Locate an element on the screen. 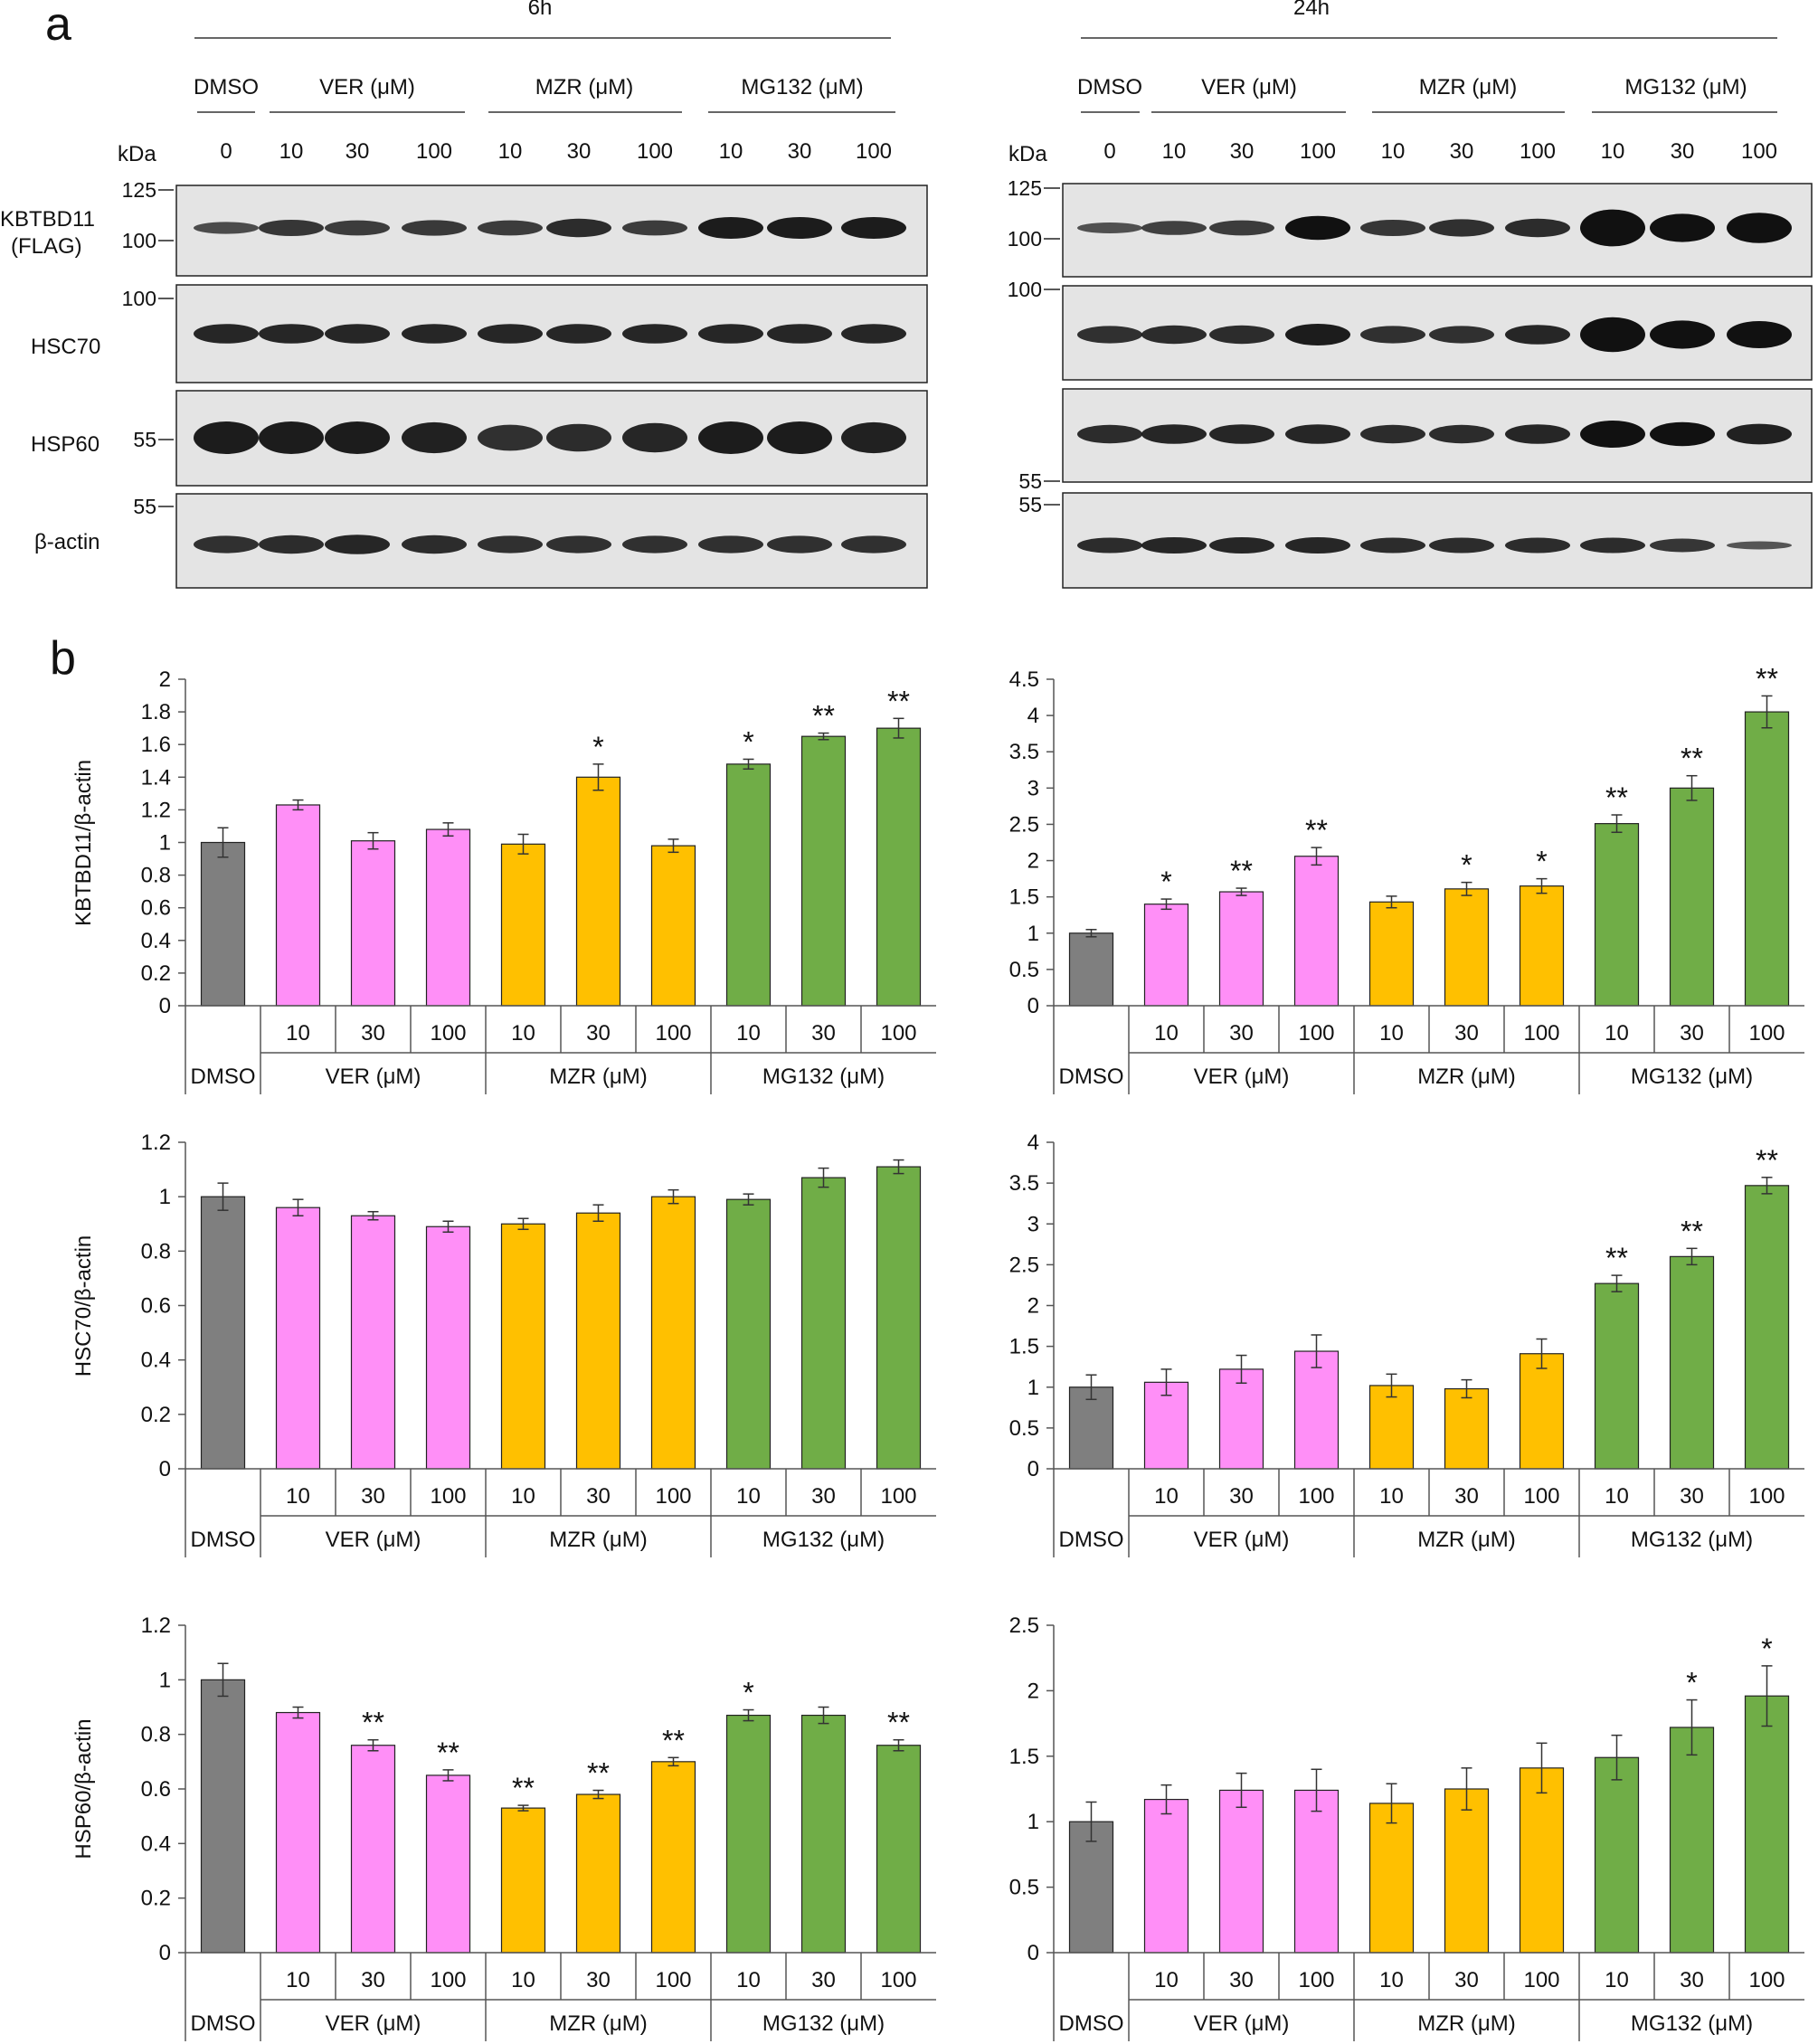 This screenshot has height=2044, width=1818. marker-125-24h: 125 is located at coordinates (1025, 188).